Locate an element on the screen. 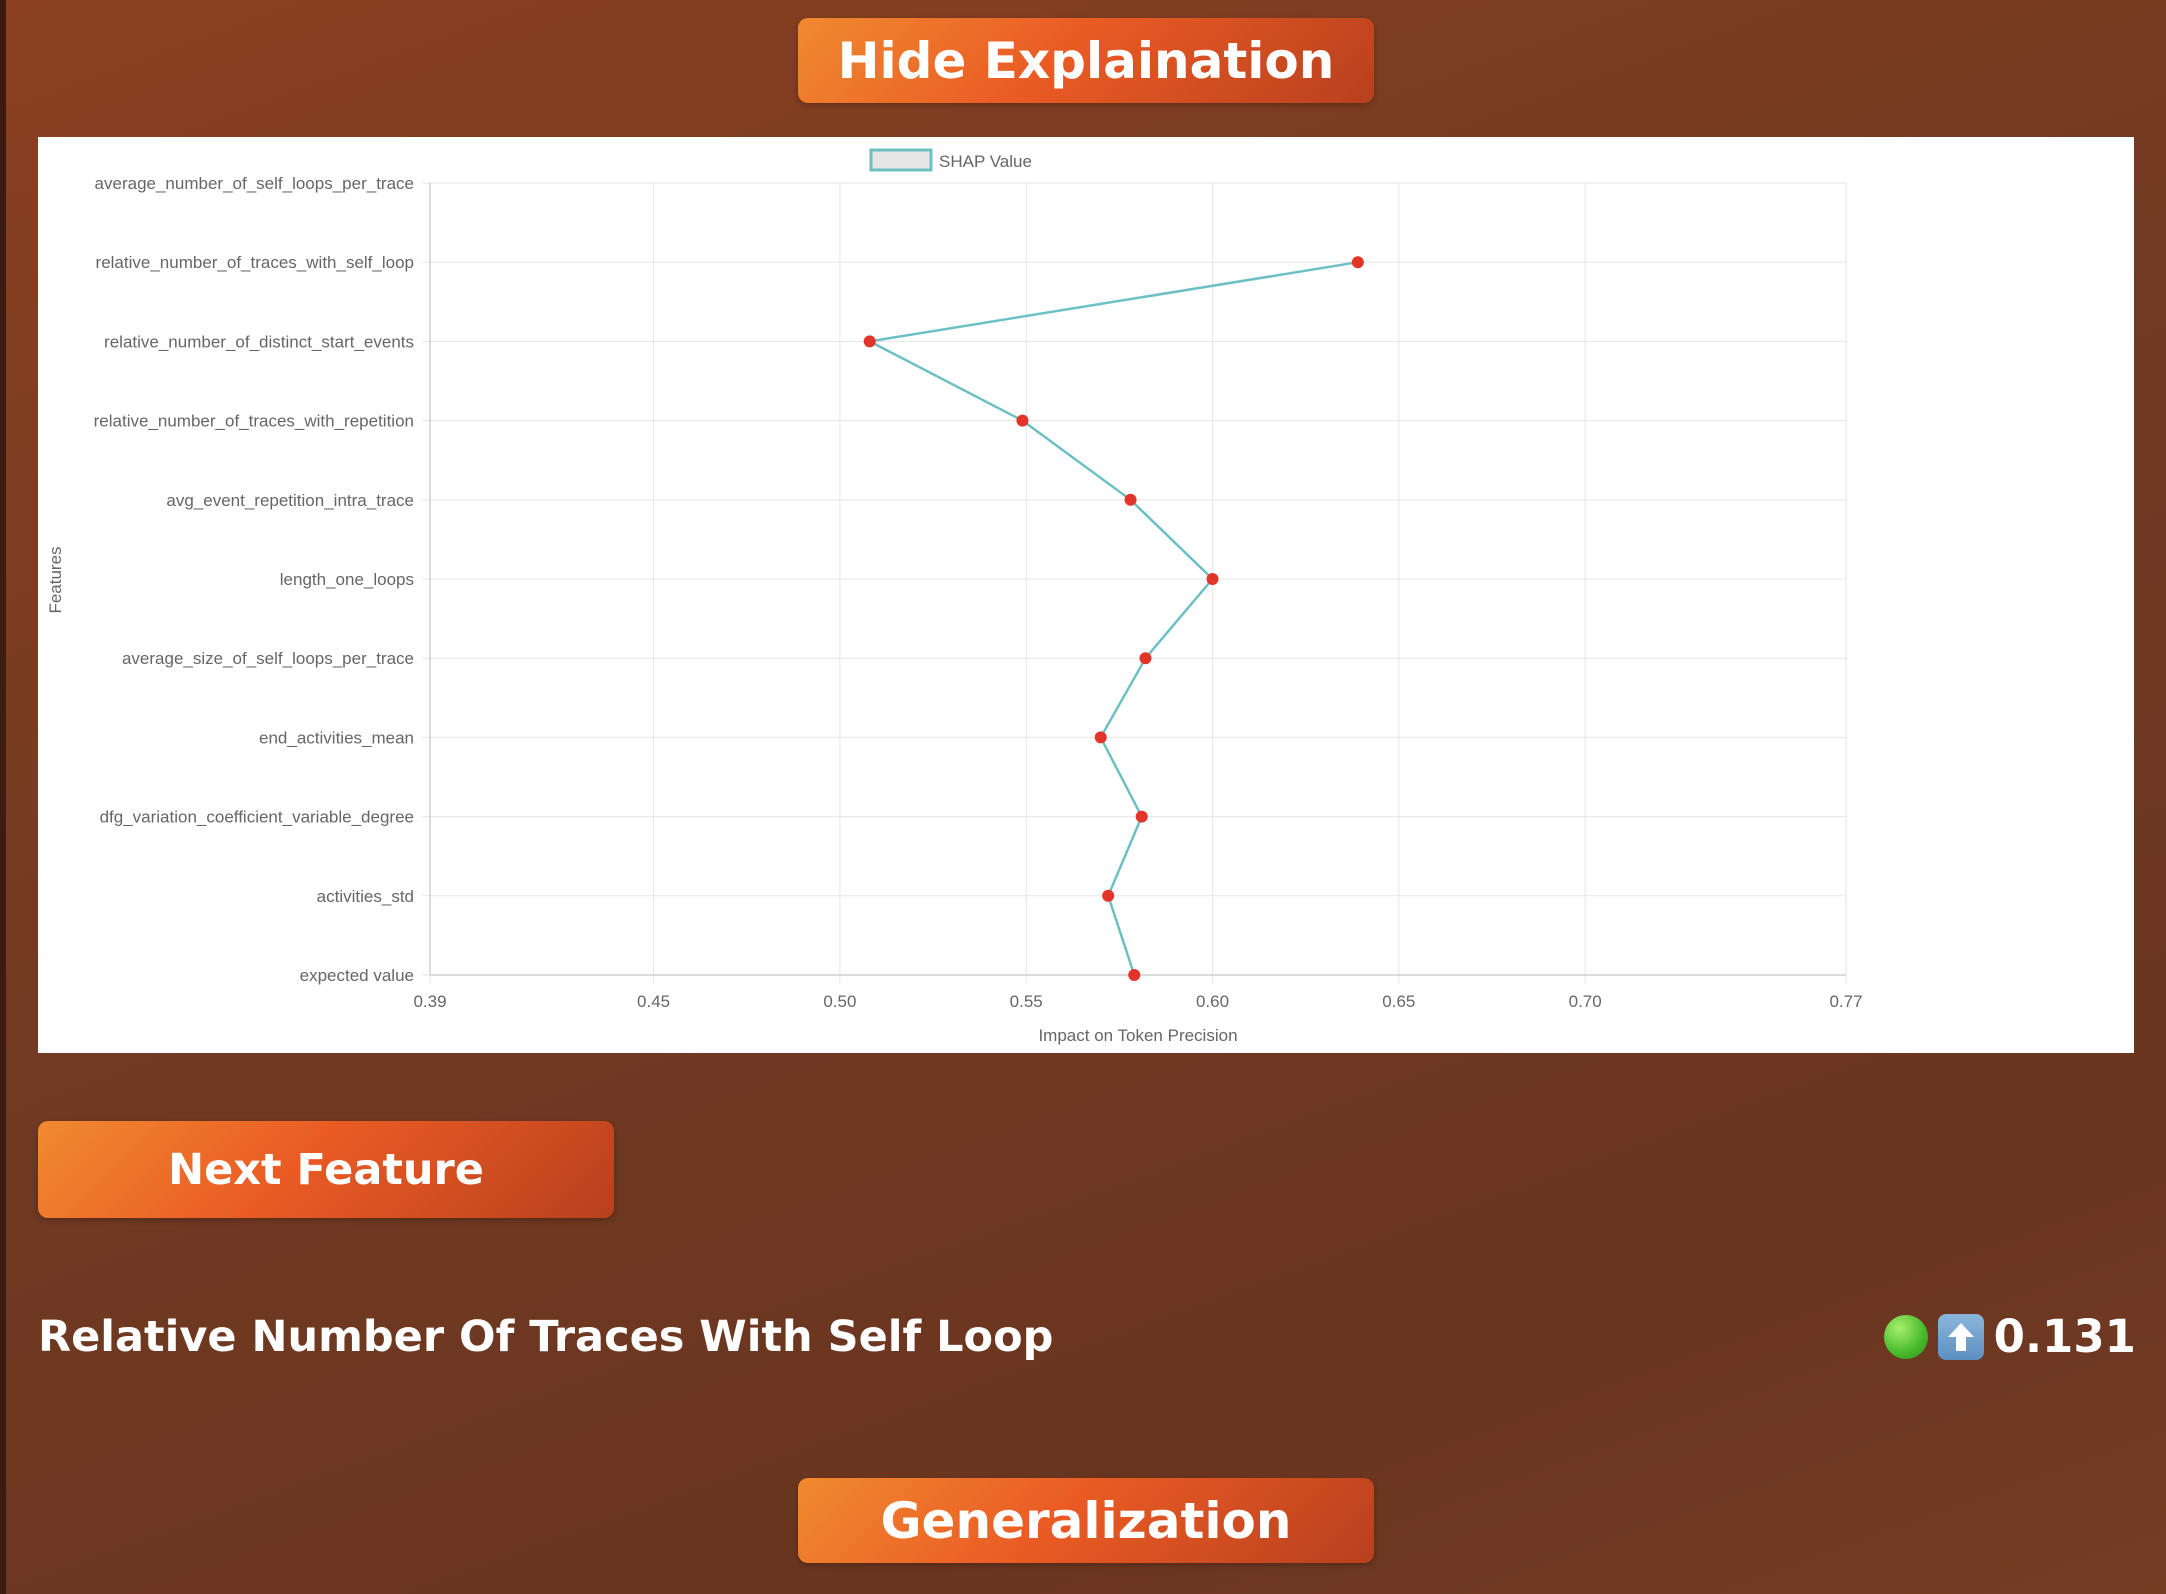  x-tick-label: 0.45 is located at coordinates (653, 1001).